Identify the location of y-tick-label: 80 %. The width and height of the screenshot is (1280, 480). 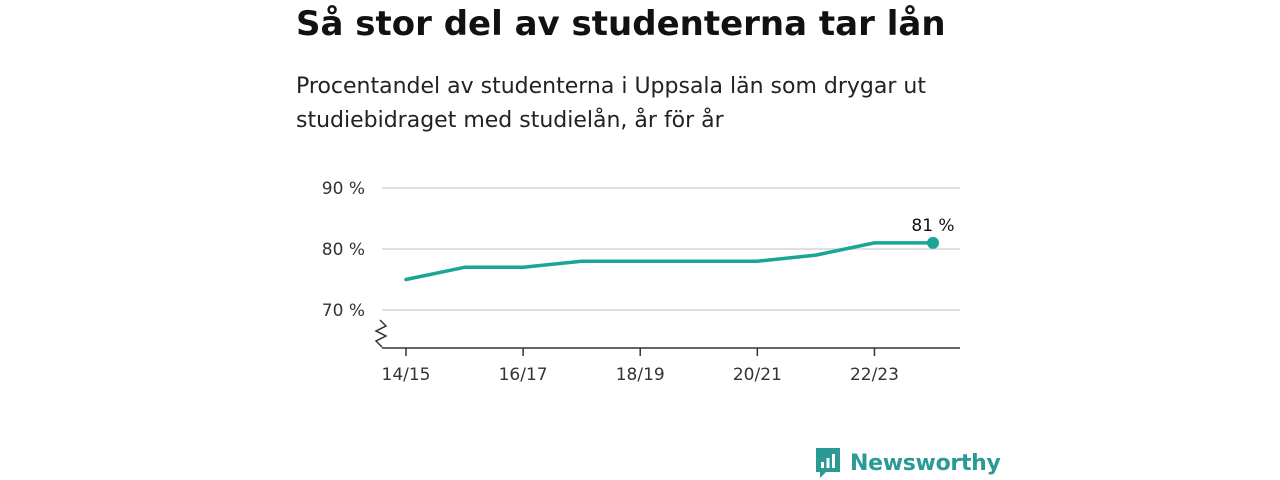
(343, 250).